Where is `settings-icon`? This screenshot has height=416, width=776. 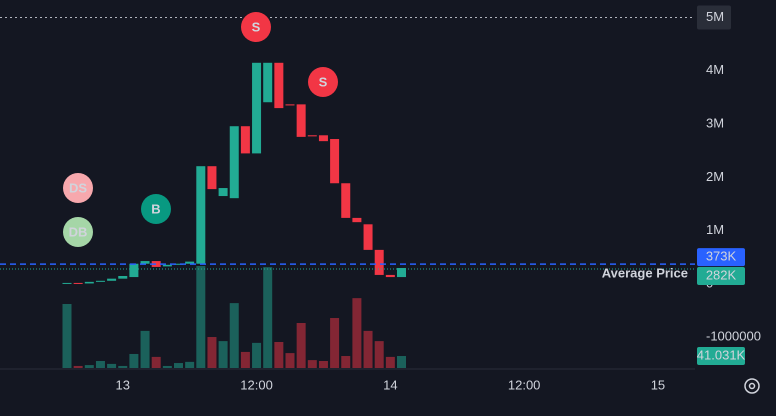
settings-icon is located at coordinates (752, 386).